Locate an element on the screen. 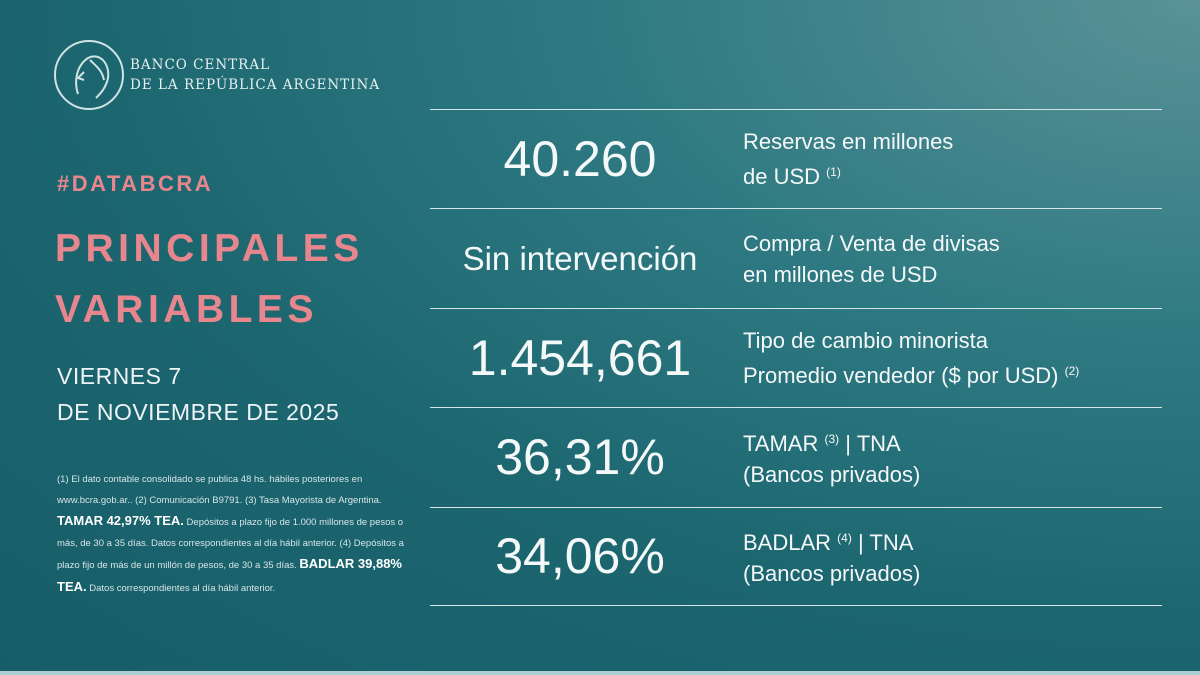 Image resolution: width=1200 pixels, height=675 pixels. date-line-1: VIERNES 7 is located at coordinates (119, 376).